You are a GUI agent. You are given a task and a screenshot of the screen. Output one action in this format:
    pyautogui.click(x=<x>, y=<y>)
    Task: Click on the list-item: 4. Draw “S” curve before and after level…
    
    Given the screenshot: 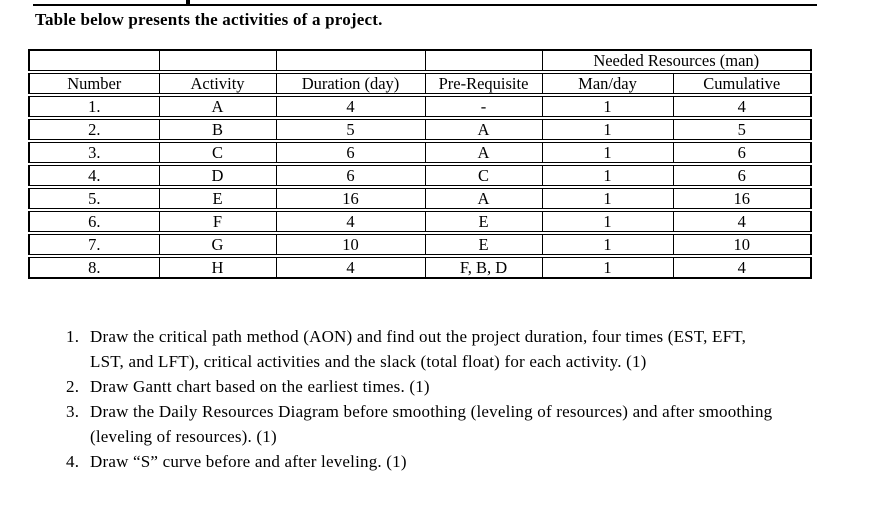 What is the action you would take?
    pyautogui.click(x=423, y=461)
    